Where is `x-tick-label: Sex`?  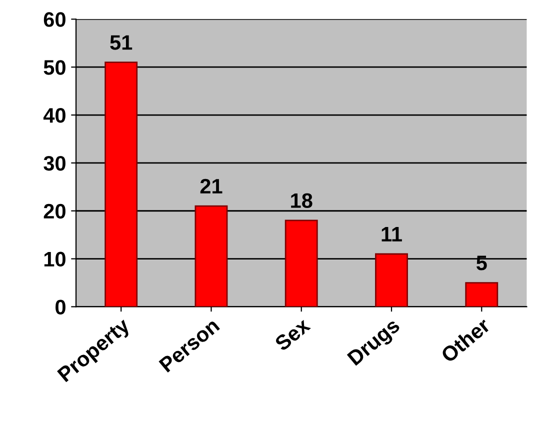
x-tick-label: Sex is located at coordinates (293, 334).